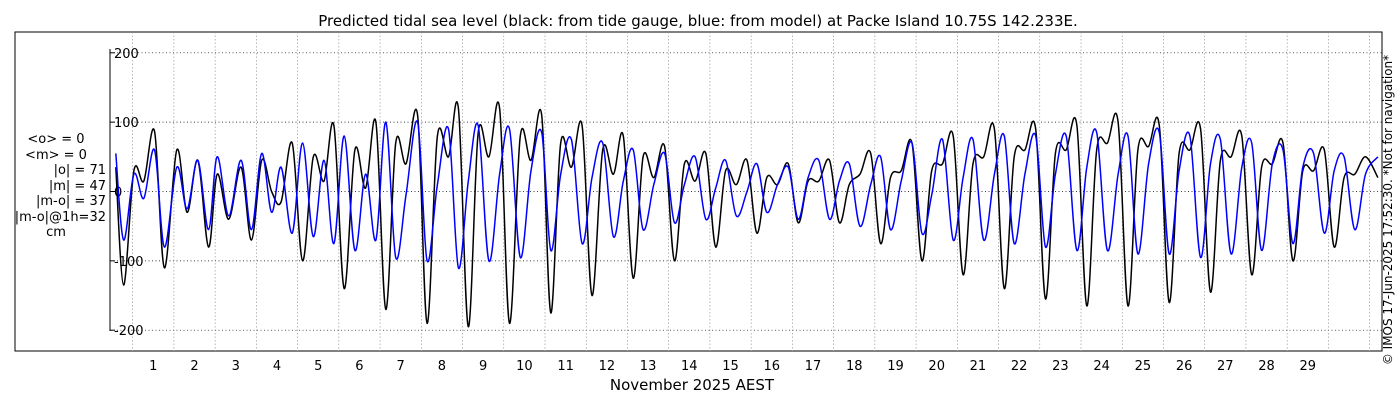 The image size is (1400, 404). I want to click on y-tick-label: 100, so click(126, 123).